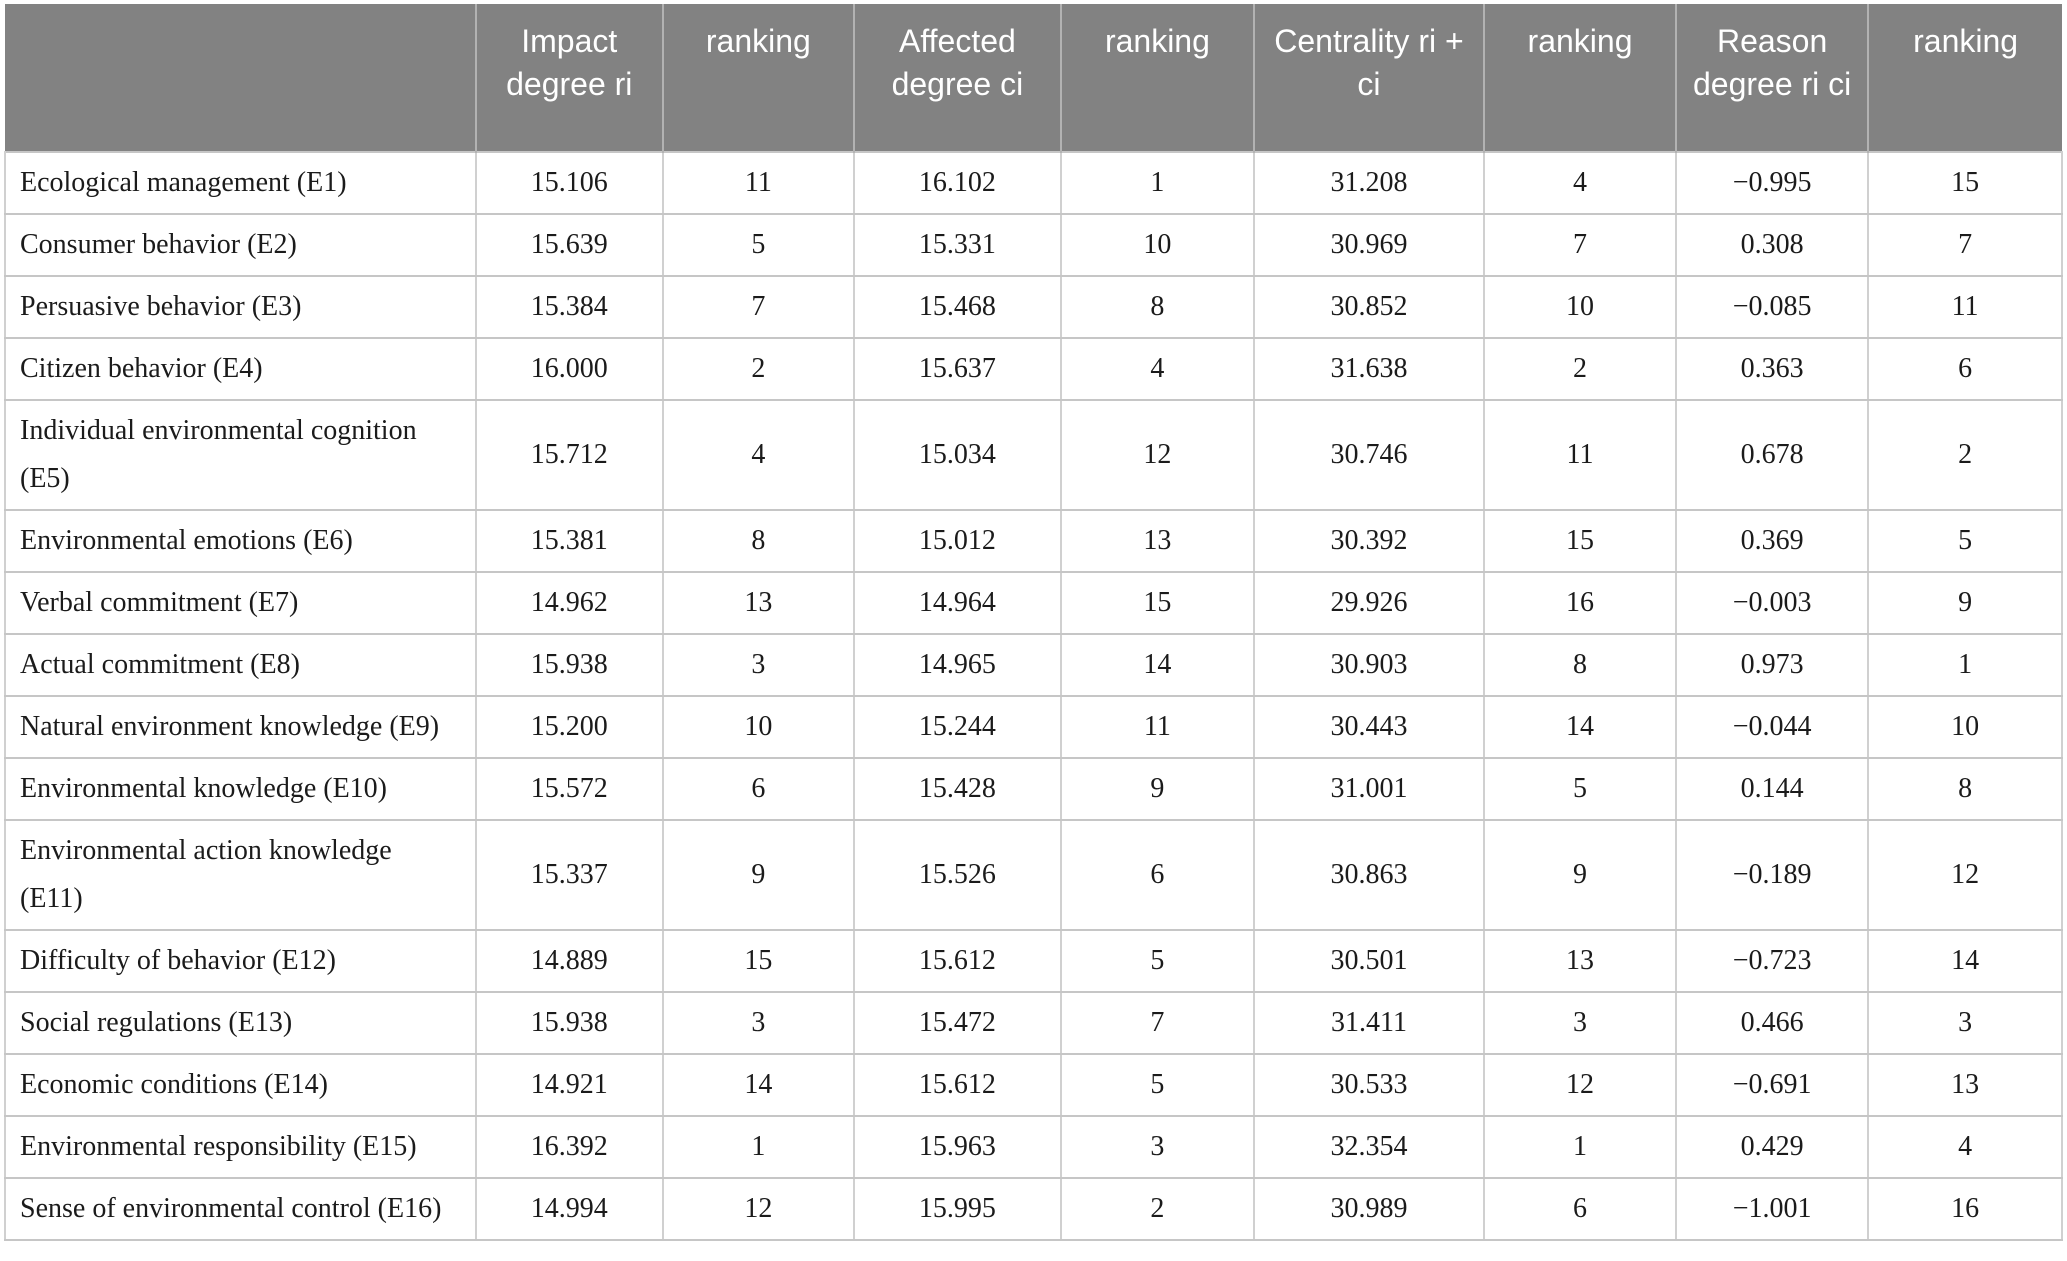 This screenshot has width=2067, height=1261. I want to click on cell-value: −0.723, so click(1772, 961).